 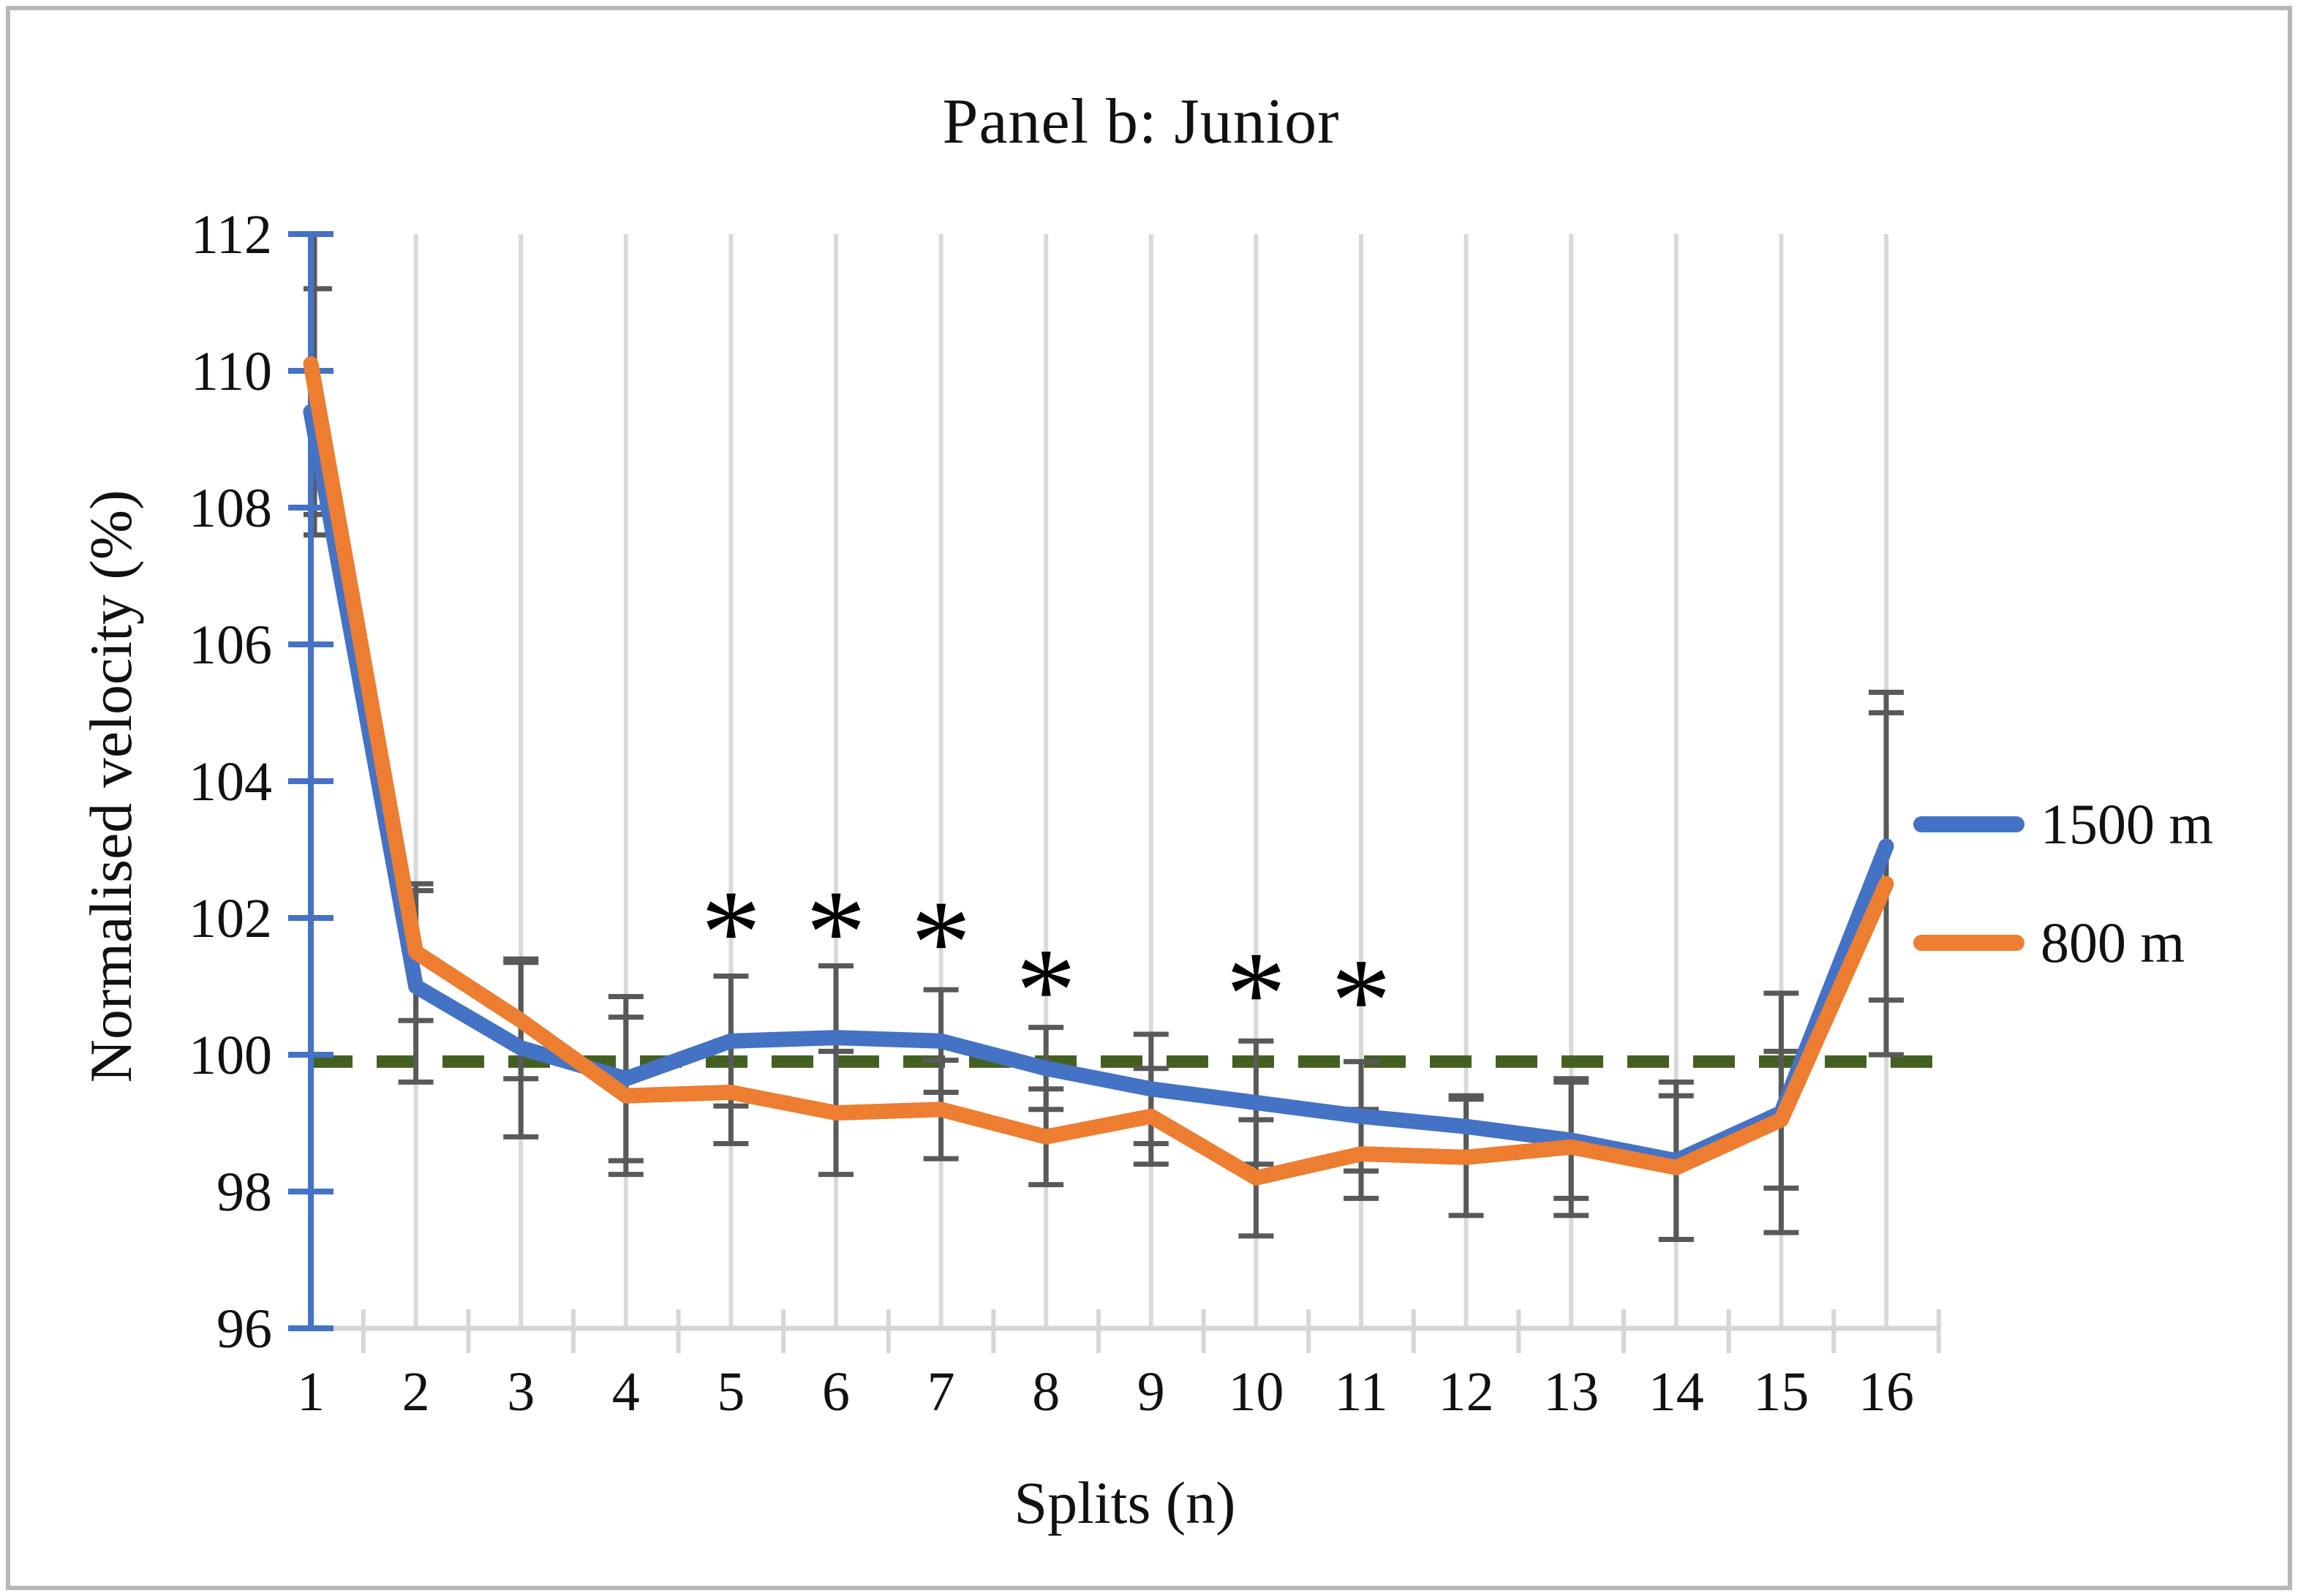 What do you see at coordinates (244, 1329) in the screenshot?
I see `y-tick-label-96: 96` at bounding box center [244, 1329].